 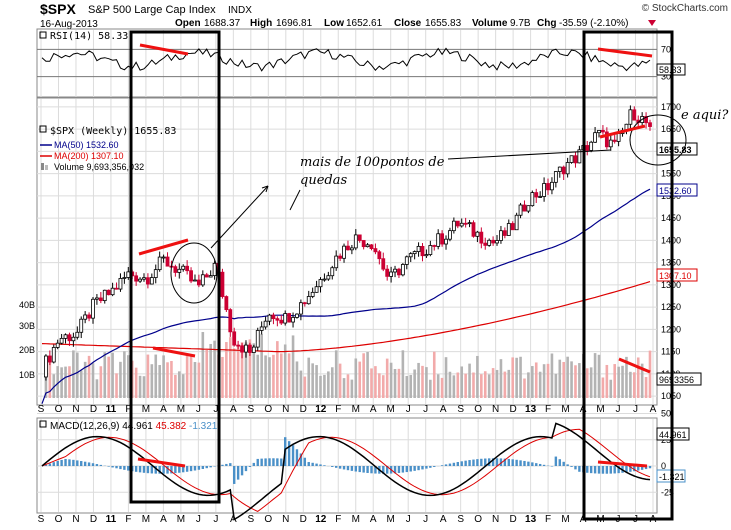 What do you see at coordinates (268, 409) in the screenshot?
I see `x-tick-label: O` at bounding box center [268, 409].